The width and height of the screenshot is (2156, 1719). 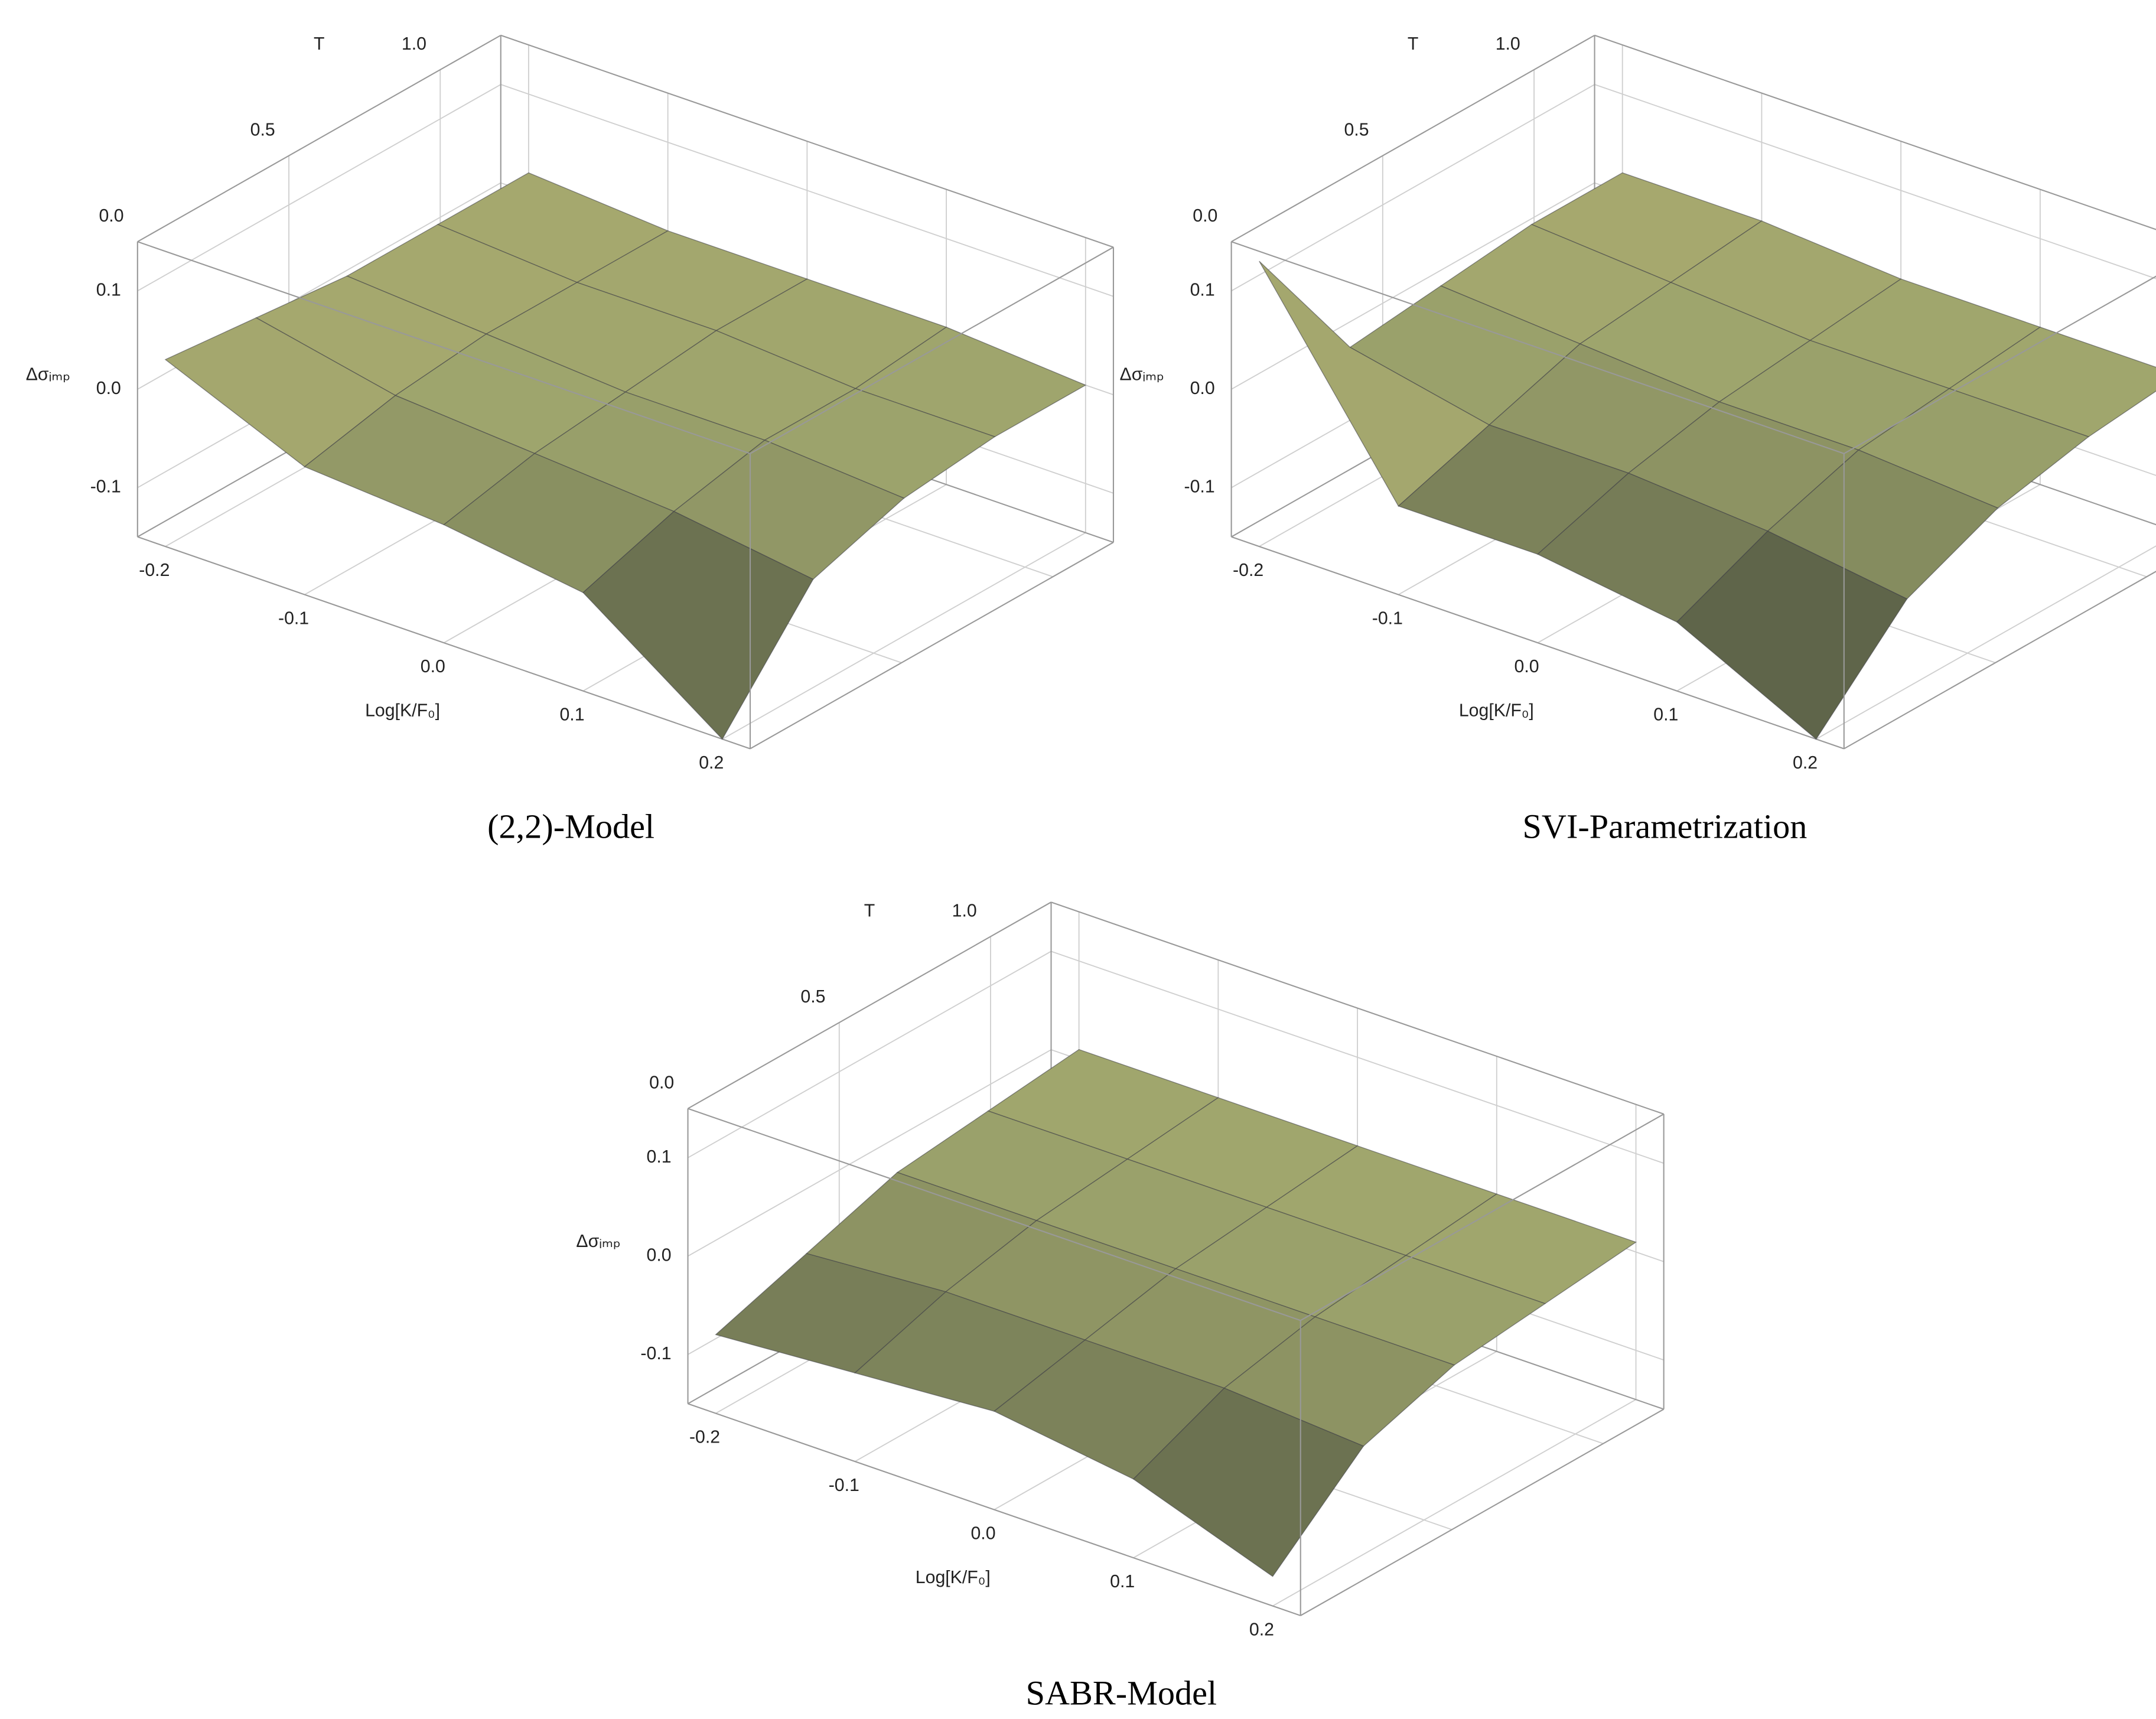 I want to click on chart-title: SVI-Parametrization, so click(x=1665, y=826).